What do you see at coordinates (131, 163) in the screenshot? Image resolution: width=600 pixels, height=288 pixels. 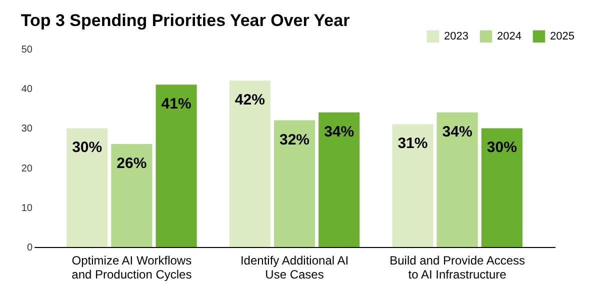 I see `data-label: 26%` at bounding box center [131, 163].